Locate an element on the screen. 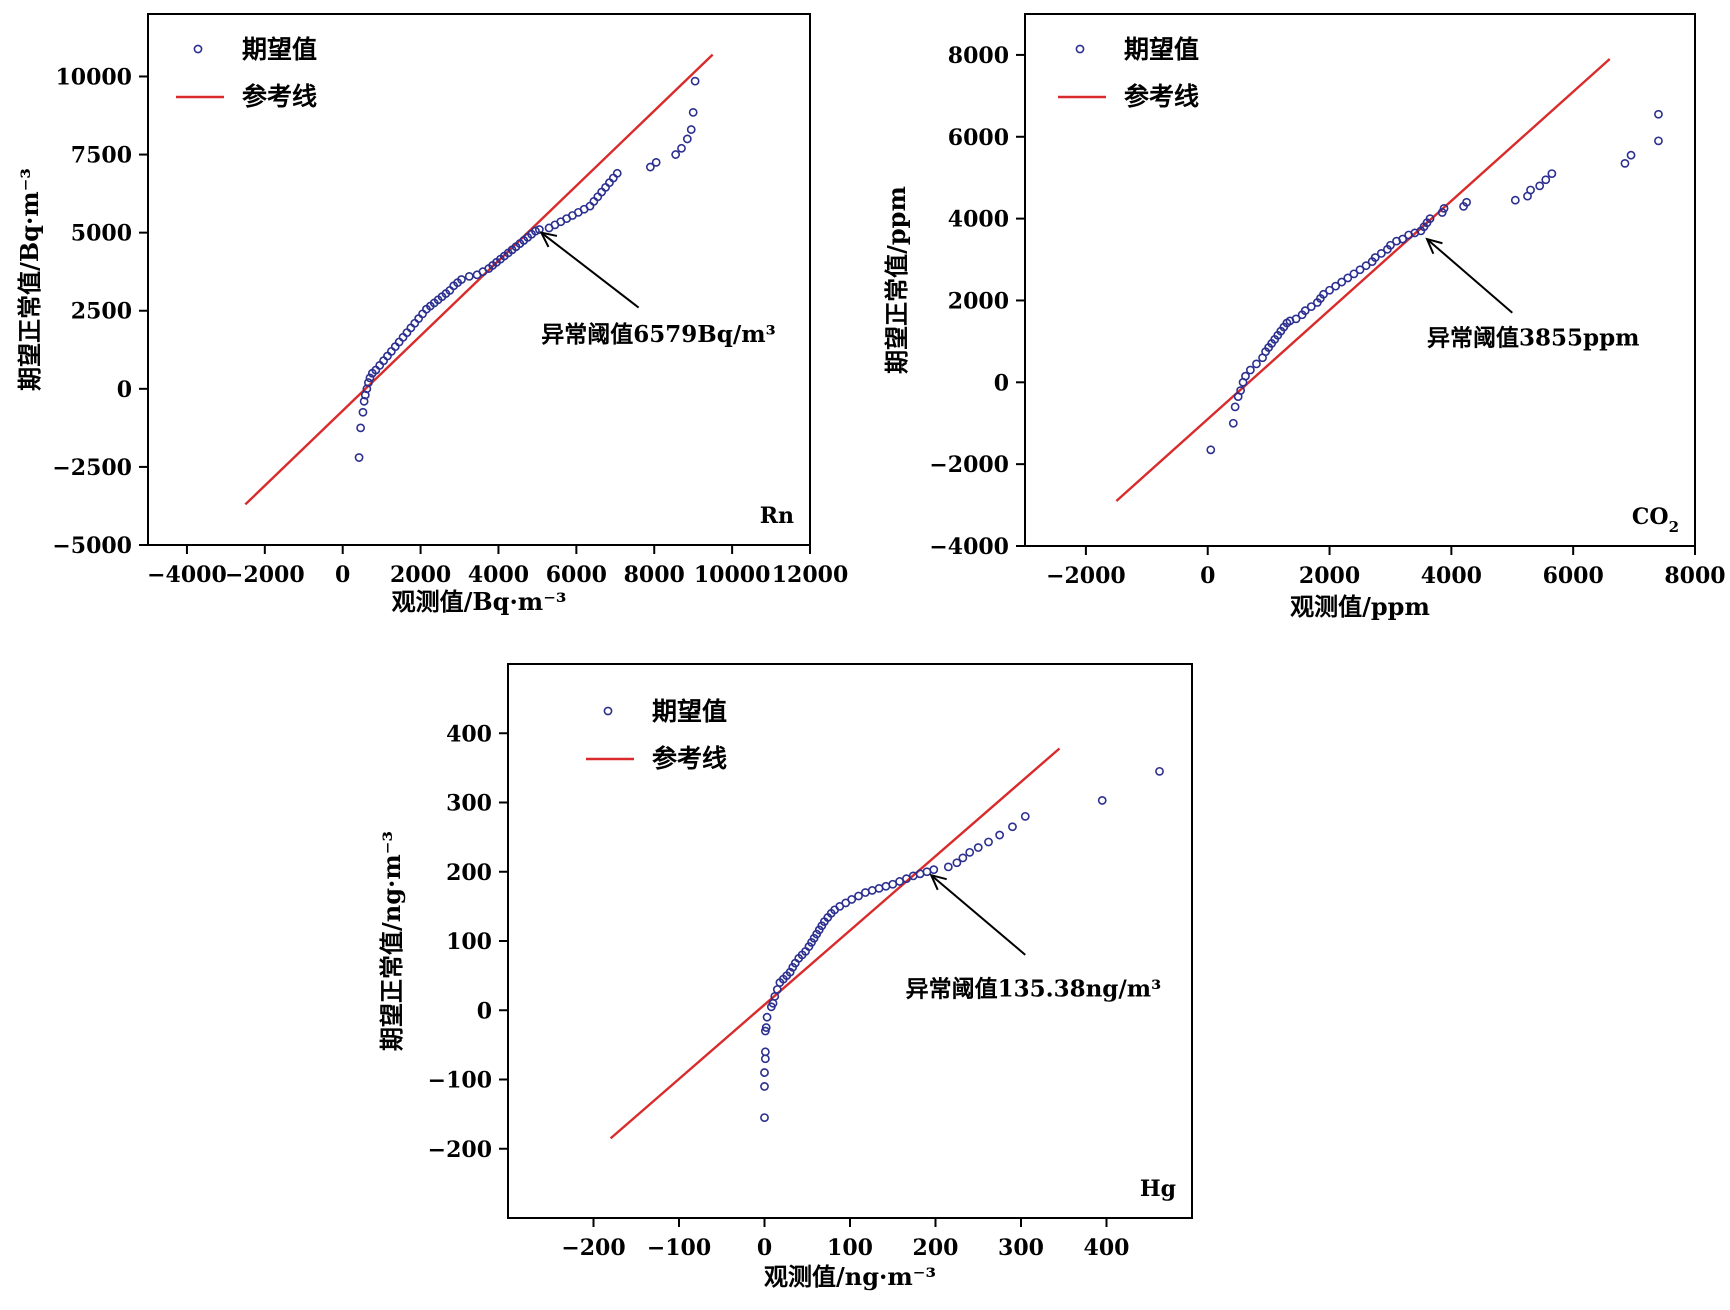  y-tick-label: −4000 is located at coordinates (969, 547).